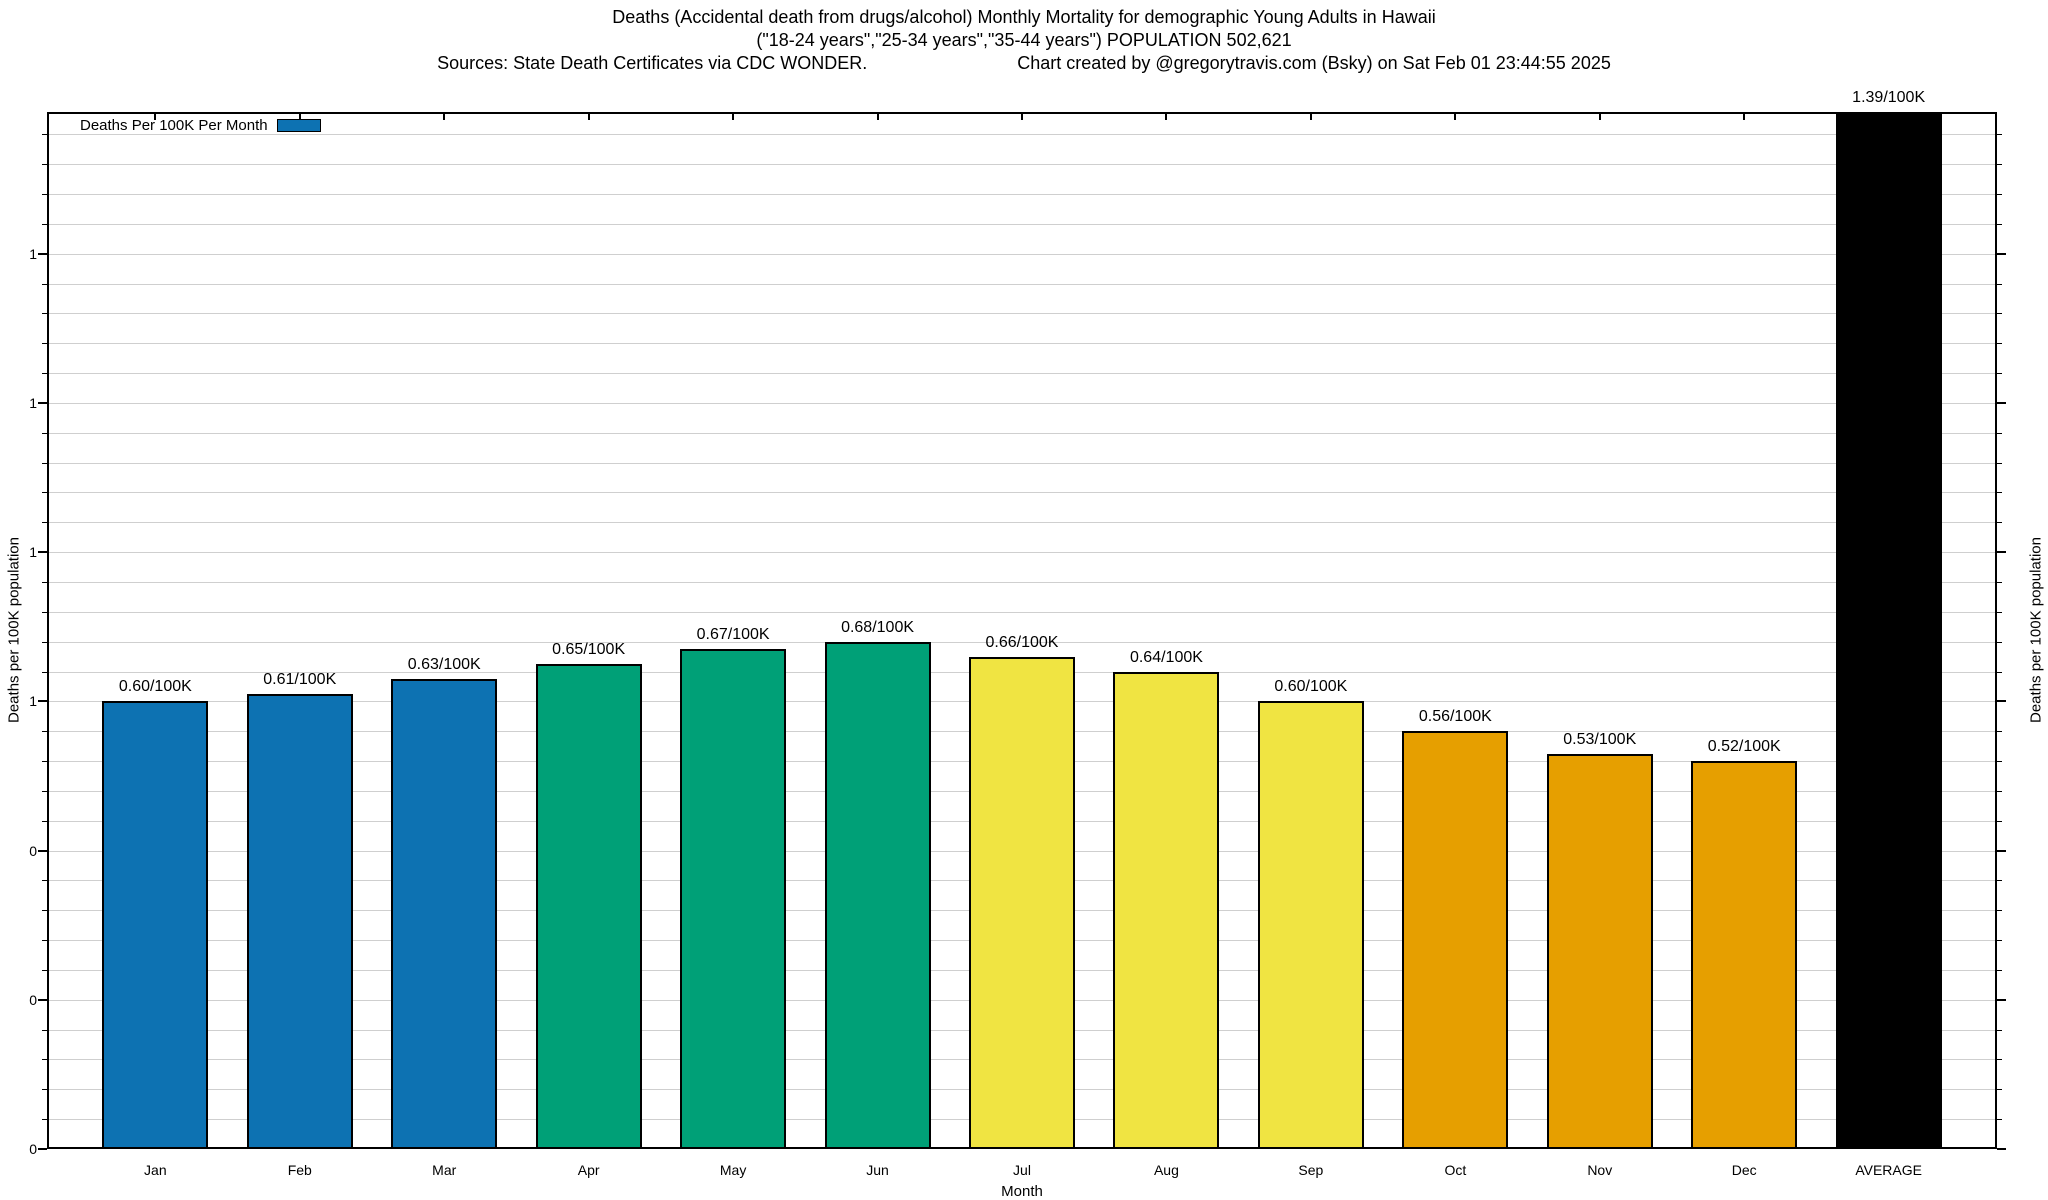 The width and height of the screenshot is (2048, 1200). I want to click on bar-value-label: 0.64/100K, so click(1166, 657).